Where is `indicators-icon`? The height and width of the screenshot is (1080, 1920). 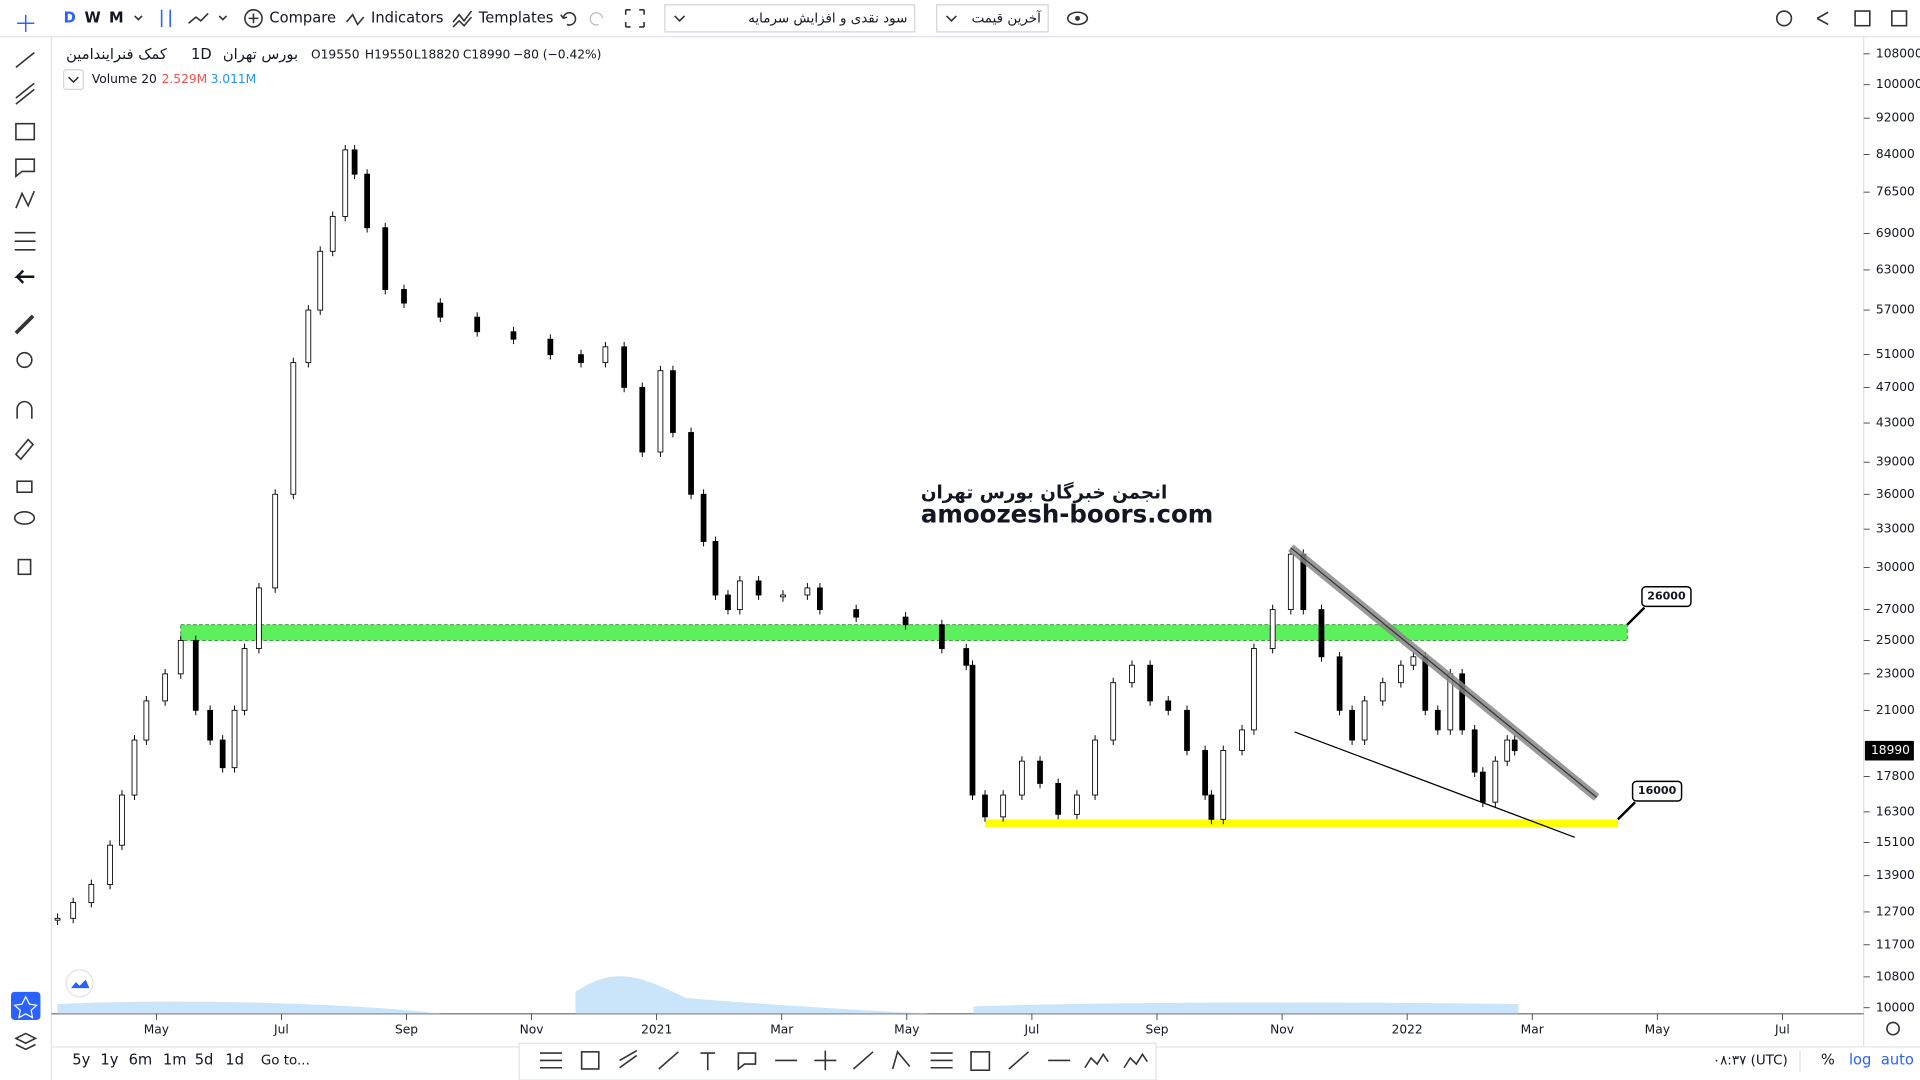
indicators-icon is located at coordinates (355, 19).